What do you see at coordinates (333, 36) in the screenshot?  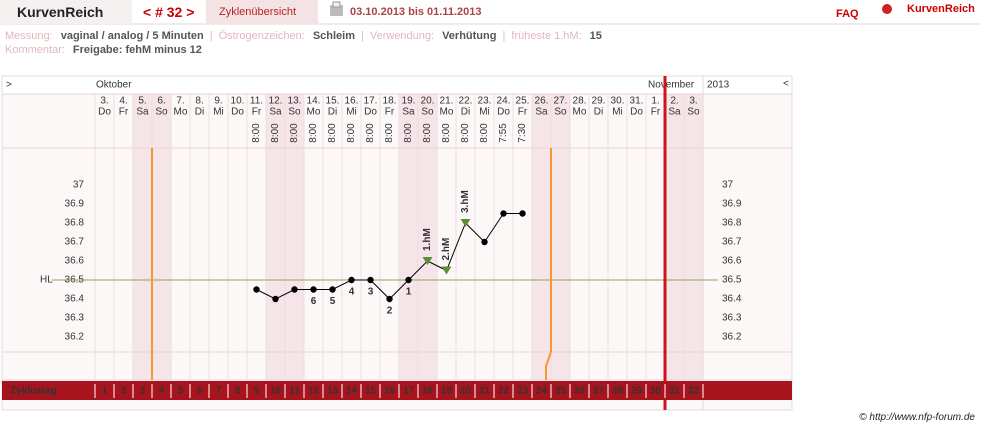 I see `info-value: Schleim` at bounding box center [333, 36].